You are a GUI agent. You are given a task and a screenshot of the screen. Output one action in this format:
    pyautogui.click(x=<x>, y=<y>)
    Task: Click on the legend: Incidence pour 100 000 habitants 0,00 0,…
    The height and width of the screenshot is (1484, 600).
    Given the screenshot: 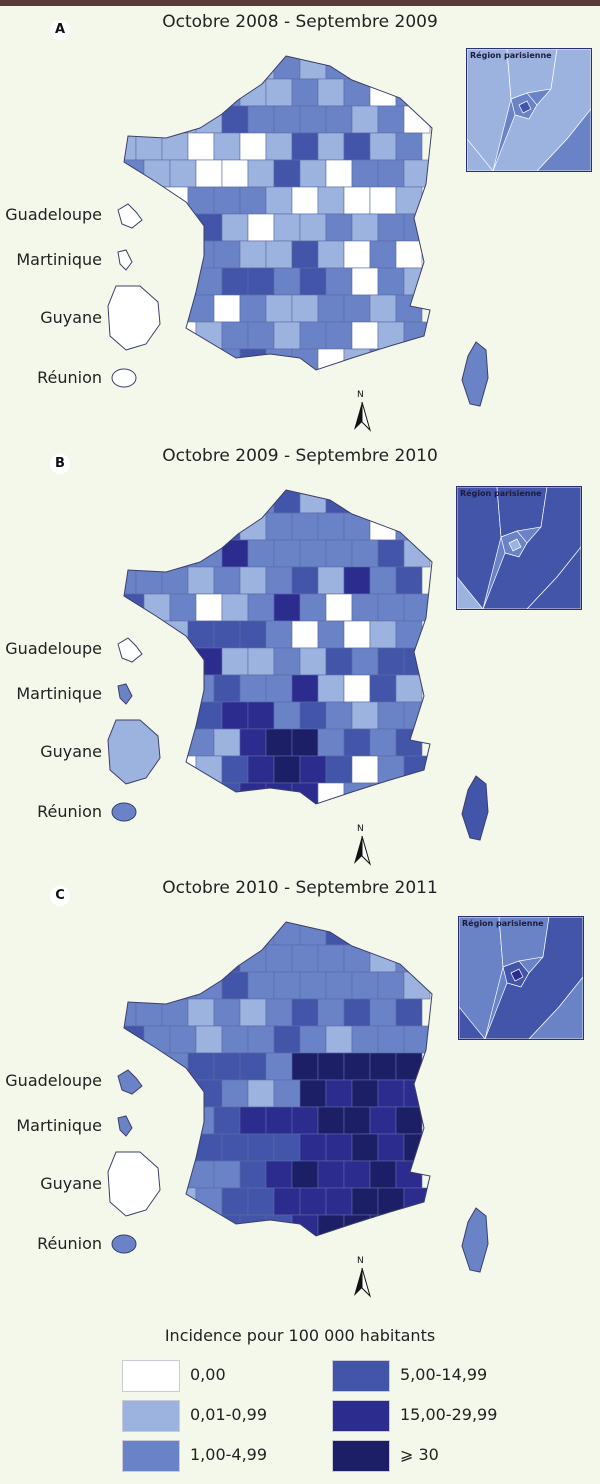 What is the action you would take?
    pyautogui.click(x=300, y=1398)
    